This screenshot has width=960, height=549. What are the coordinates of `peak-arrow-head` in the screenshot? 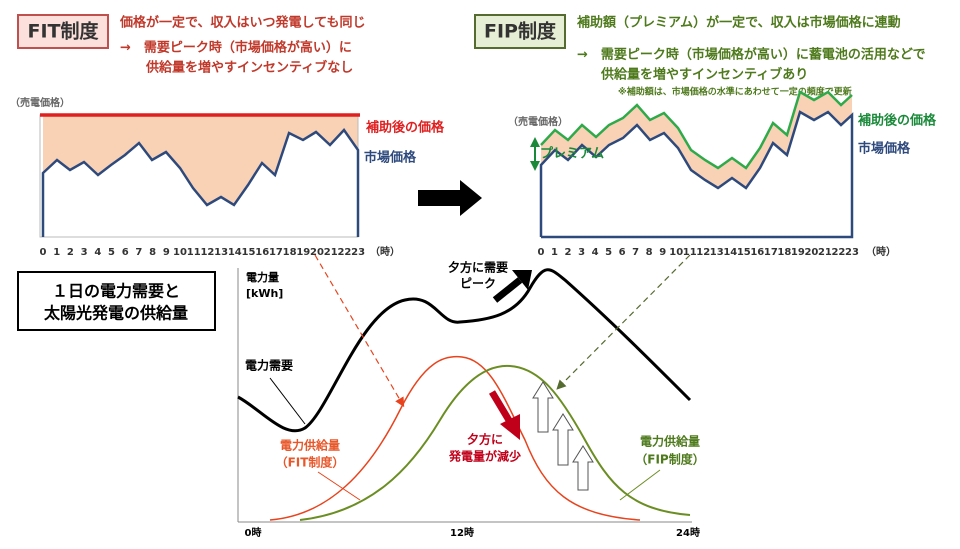 It's located at (522, 280).